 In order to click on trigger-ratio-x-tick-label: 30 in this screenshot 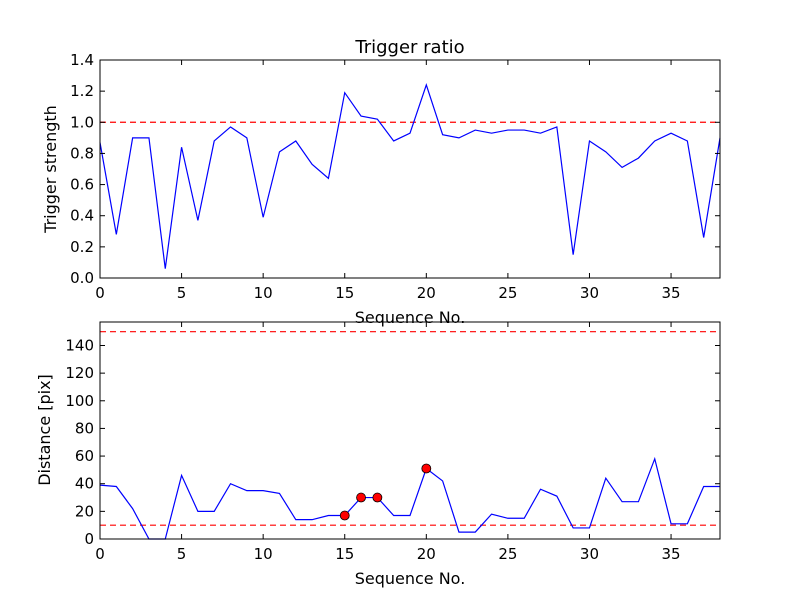, I will do `click(589, 293)`.